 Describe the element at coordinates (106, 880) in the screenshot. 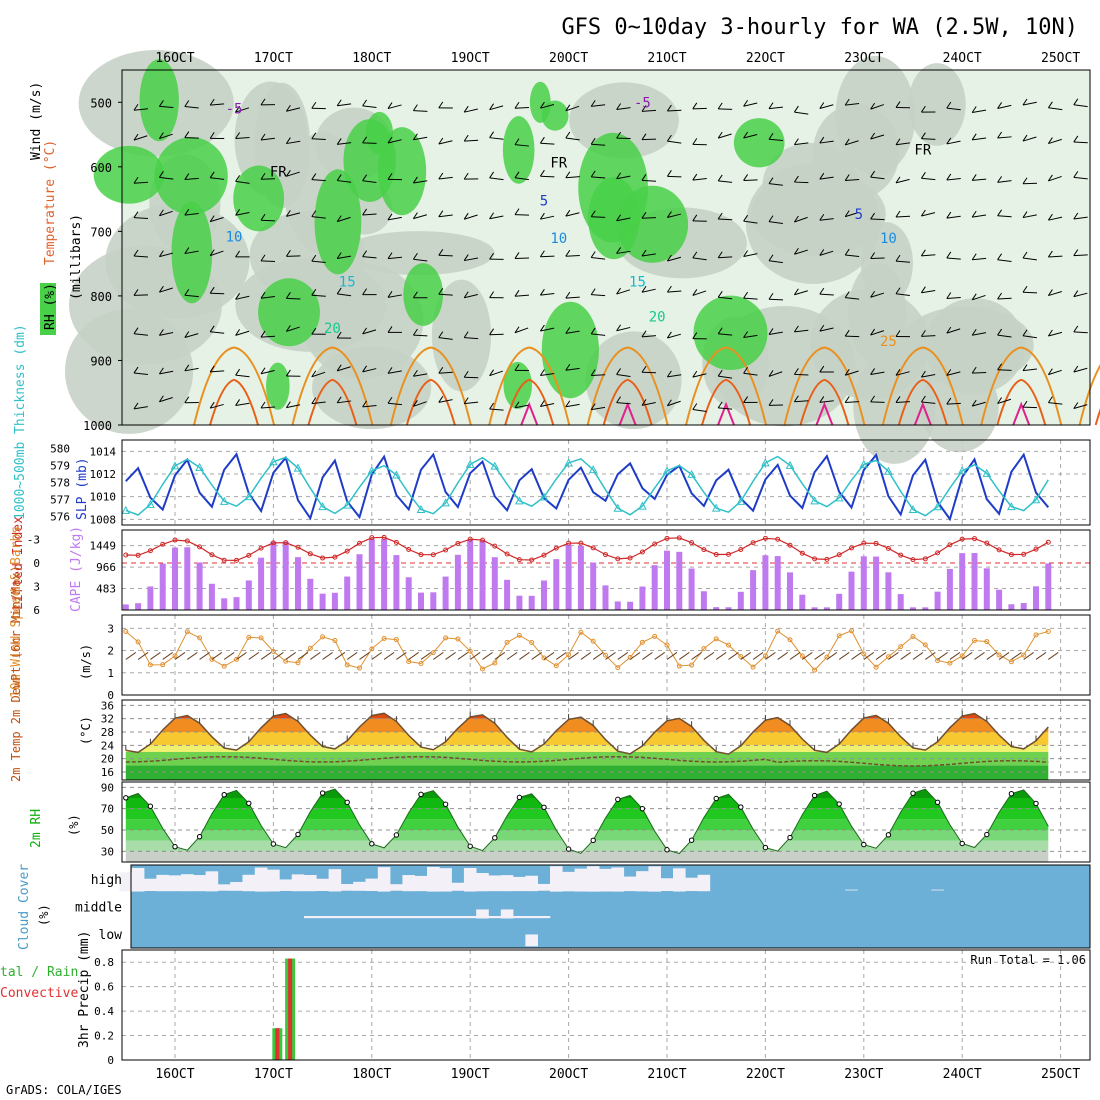

I see `cloud-level-label-high: high` at that location.